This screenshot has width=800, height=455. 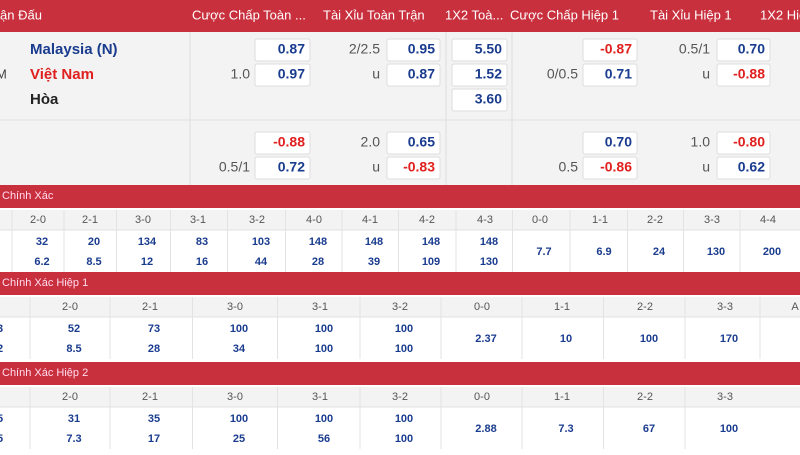 What do you see at coordinates (45, 283) in the screenshot?
I see `section-title: Chính Xác Hiệp 1` at bounding box center [45, 283].